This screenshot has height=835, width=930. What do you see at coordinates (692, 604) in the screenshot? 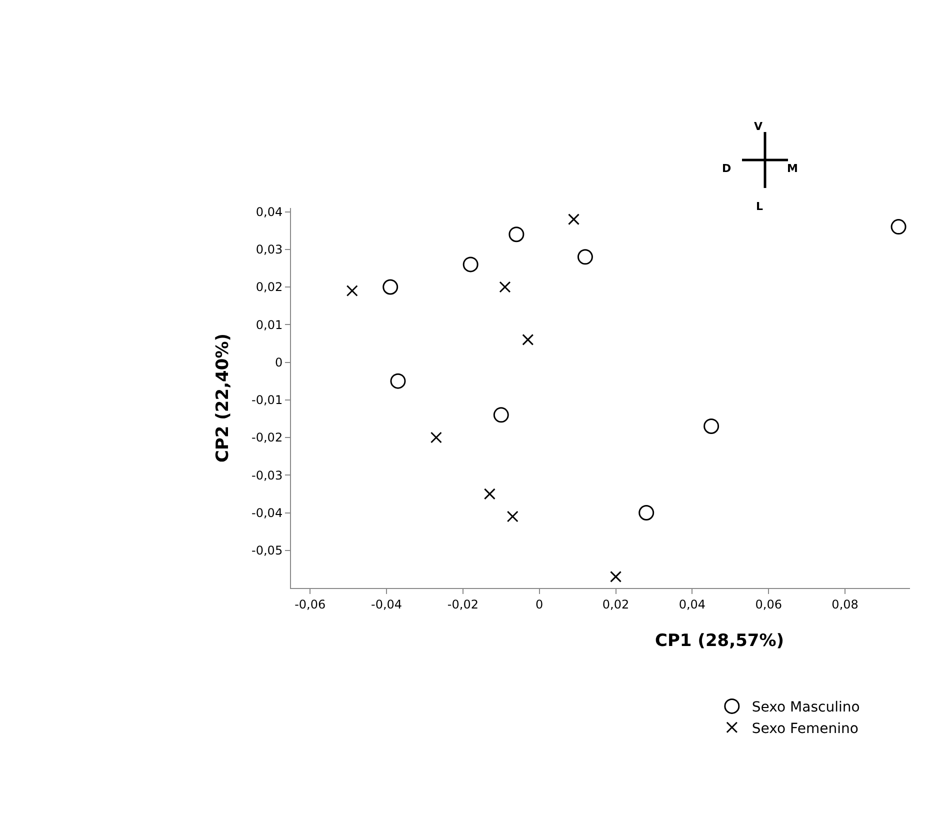
I see `x-tick-label: 0,04` at bounding box center [692, 604].